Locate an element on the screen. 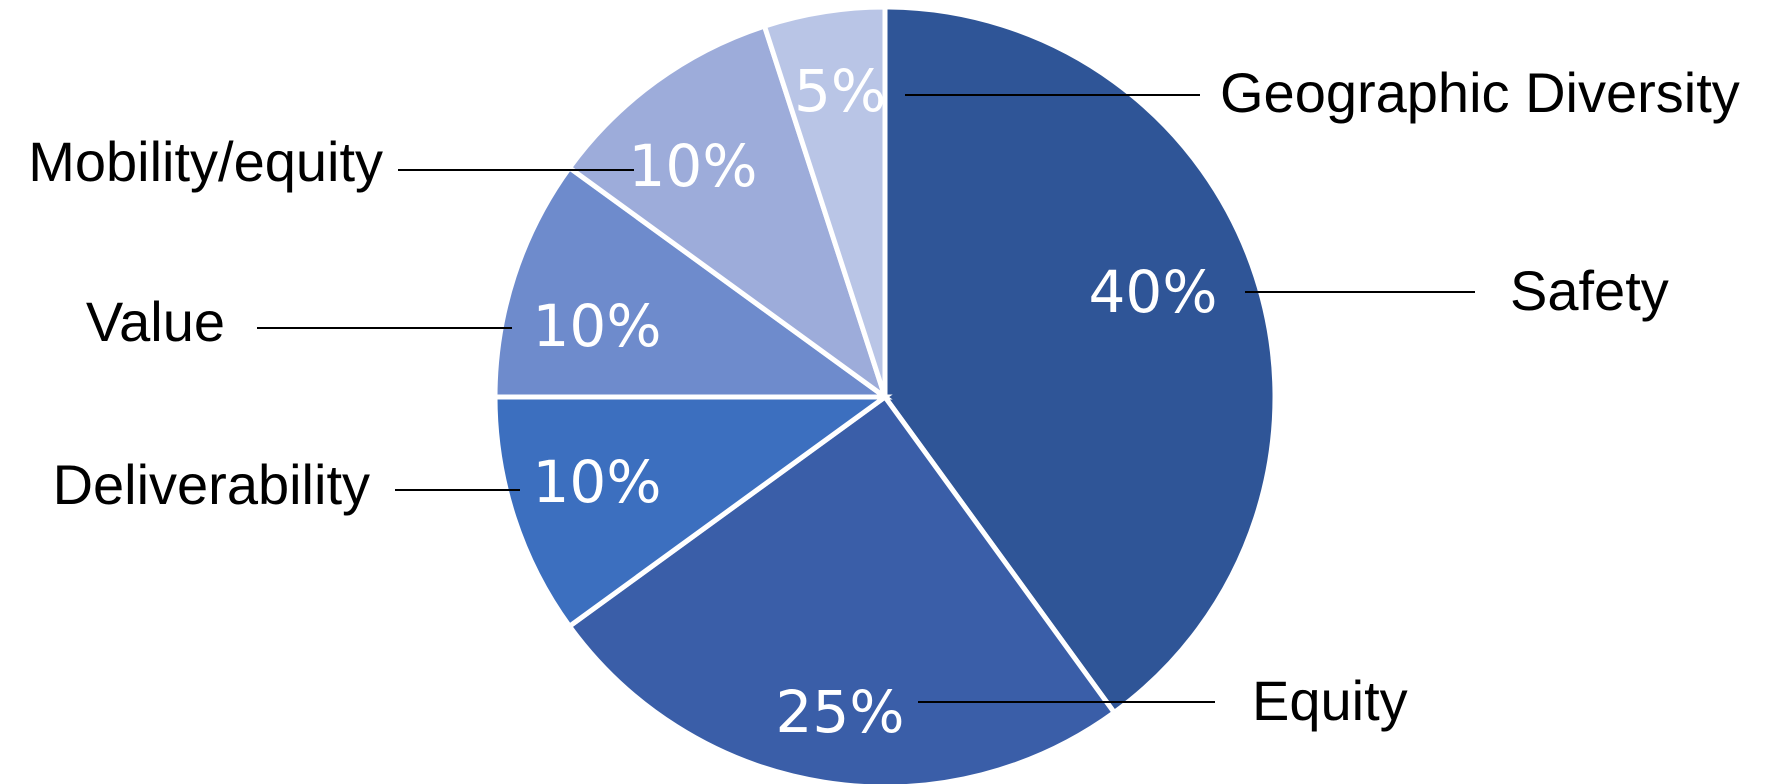  percent-label-equity: 25% is located at coordinates (840, 712).